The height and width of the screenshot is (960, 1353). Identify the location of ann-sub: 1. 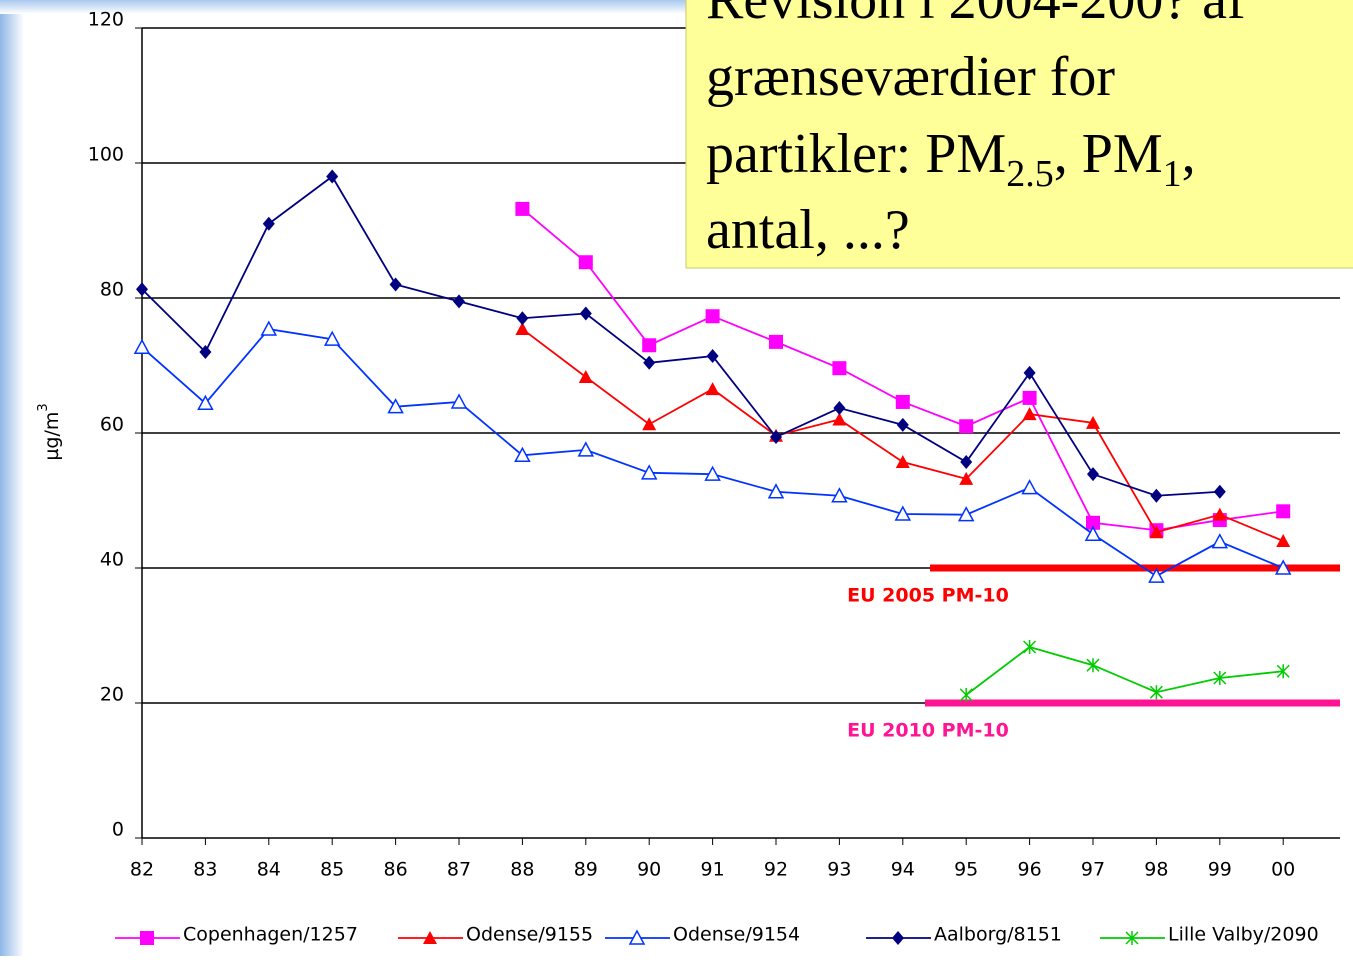
(1172, 174).